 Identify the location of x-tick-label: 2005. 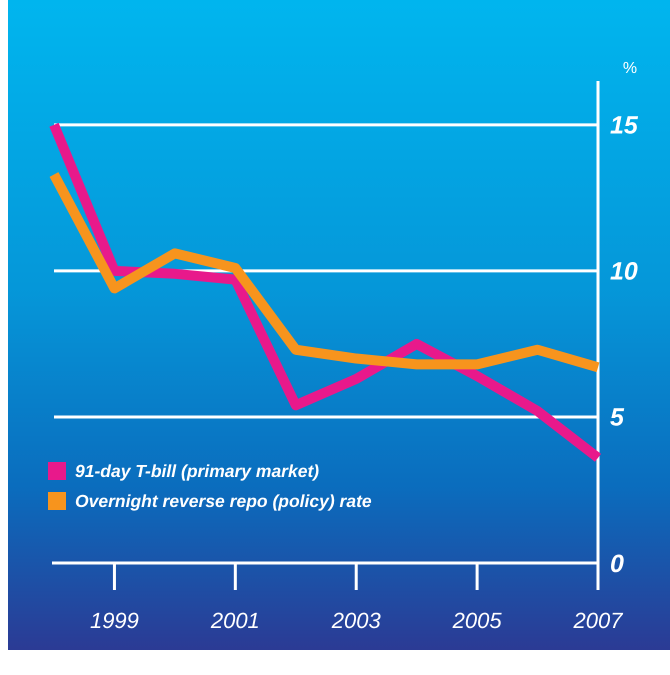
(477, 620).